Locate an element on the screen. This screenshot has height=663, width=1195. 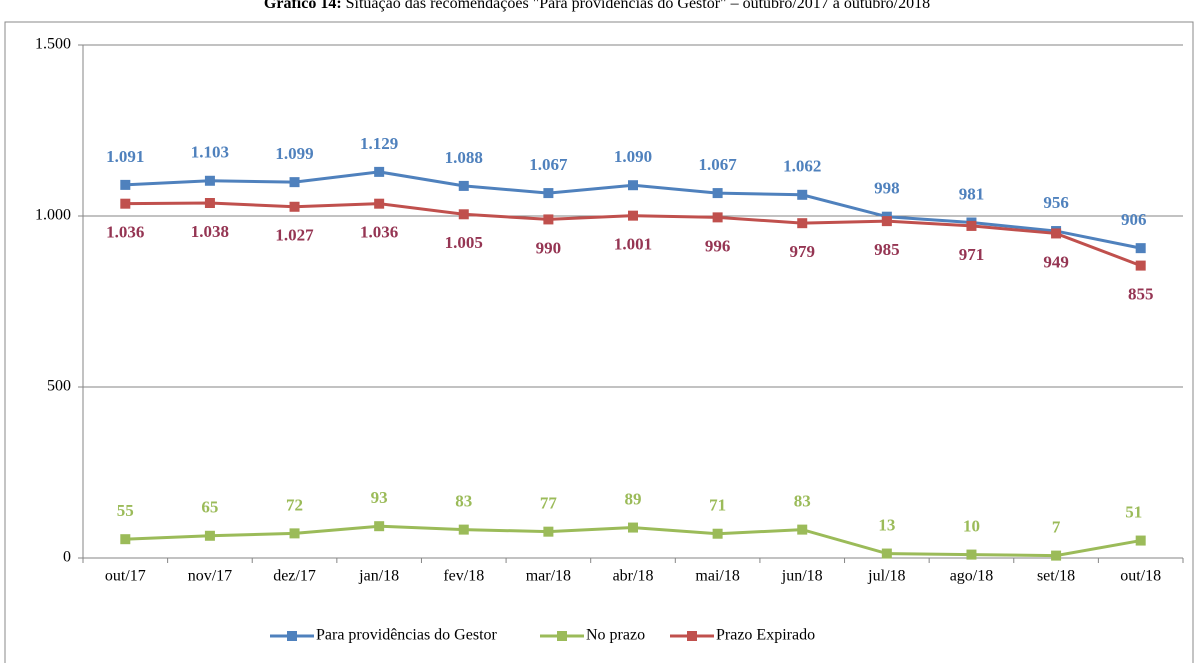
value-label: 7 is located at coordinates (1056, 527).